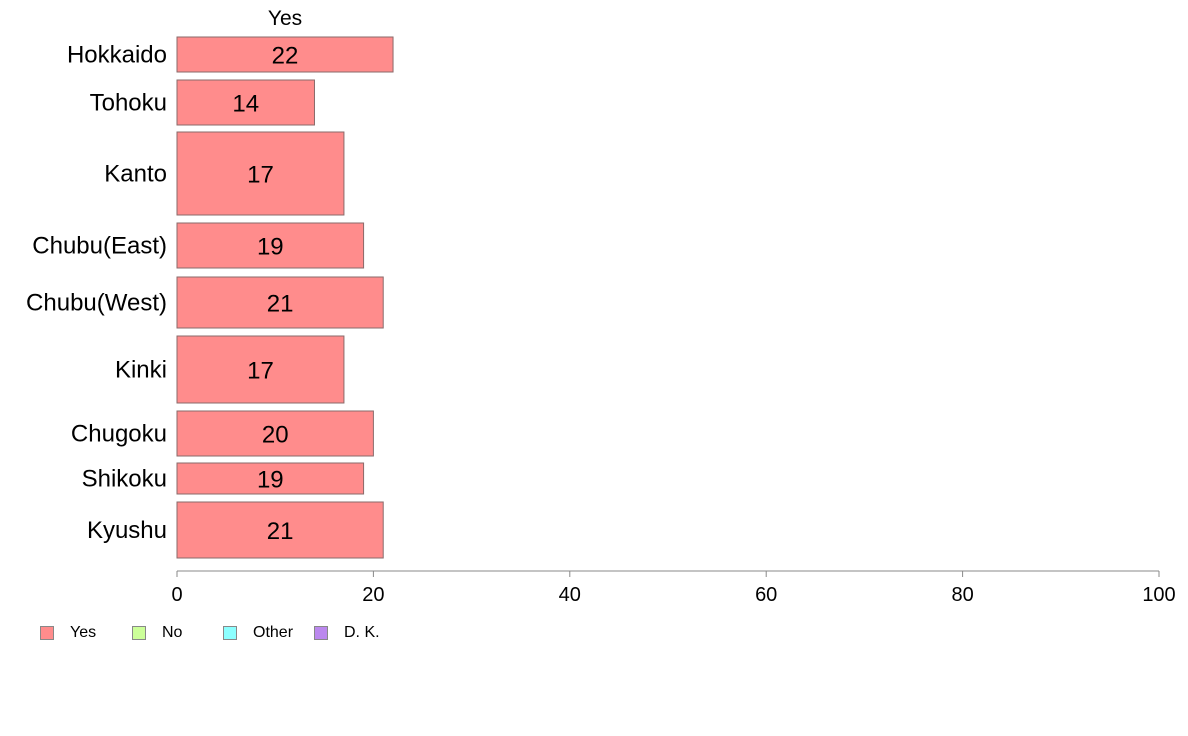 This screenshot has height=736, width=1188. What do you see at coordinates (117, 55) in the screenshot?
I see `category-label: Hokkaido` at bounding box center [117, 55].